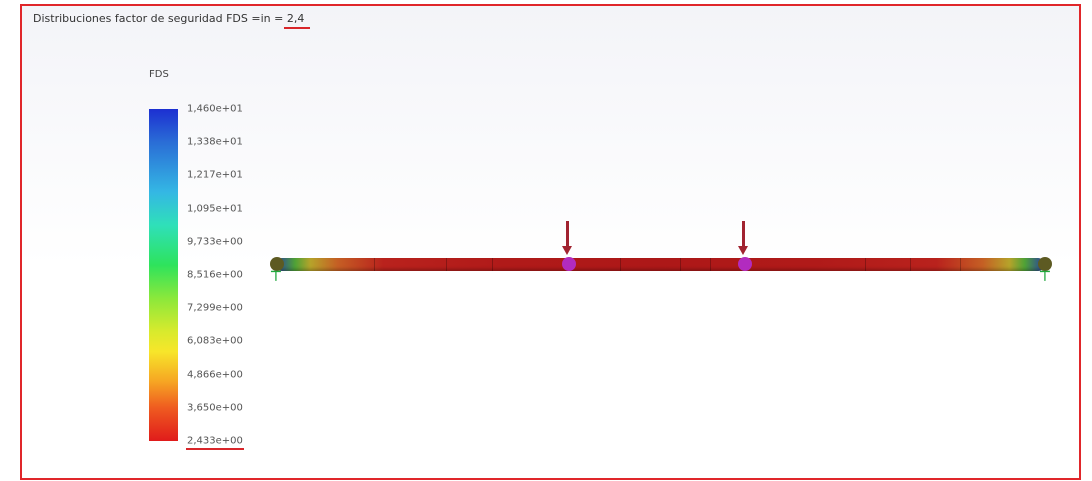 The height and width of the screenshot is (481, 1092). Describe the element at coordinates (215, 275) in the screenshot. I see `colorbar-tick: 8,516e+00` at that location.